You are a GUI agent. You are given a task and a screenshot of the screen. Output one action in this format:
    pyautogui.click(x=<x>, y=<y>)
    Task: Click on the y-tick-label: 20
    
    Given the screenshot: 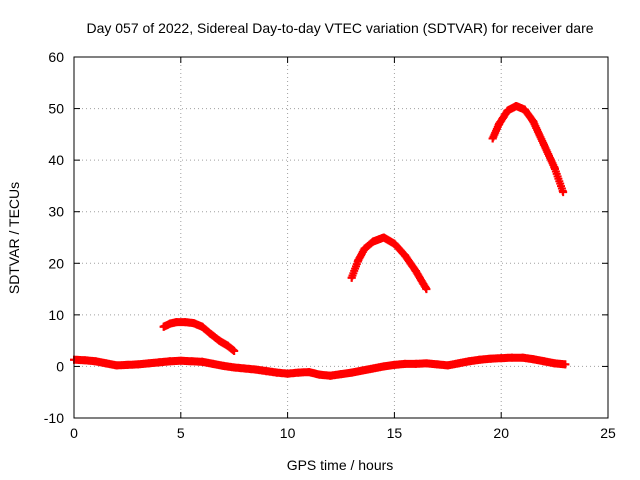 What is the action you would take?
    pyautogui.click(x=56, y=263)
    